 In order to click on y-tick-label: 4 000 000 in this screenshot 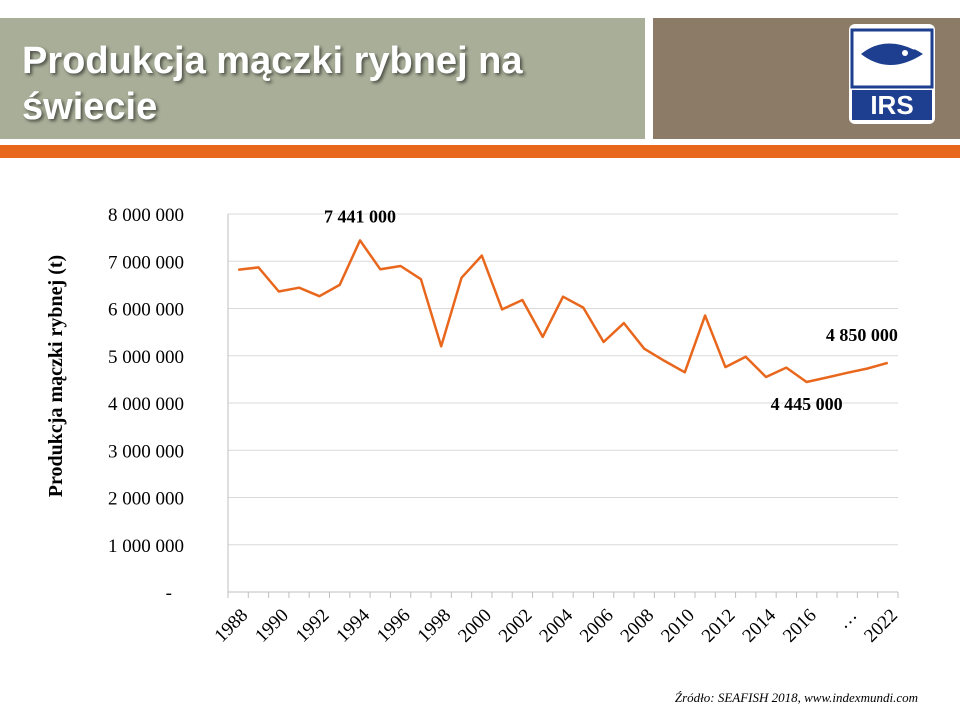, I will do `click(146, 404)`.